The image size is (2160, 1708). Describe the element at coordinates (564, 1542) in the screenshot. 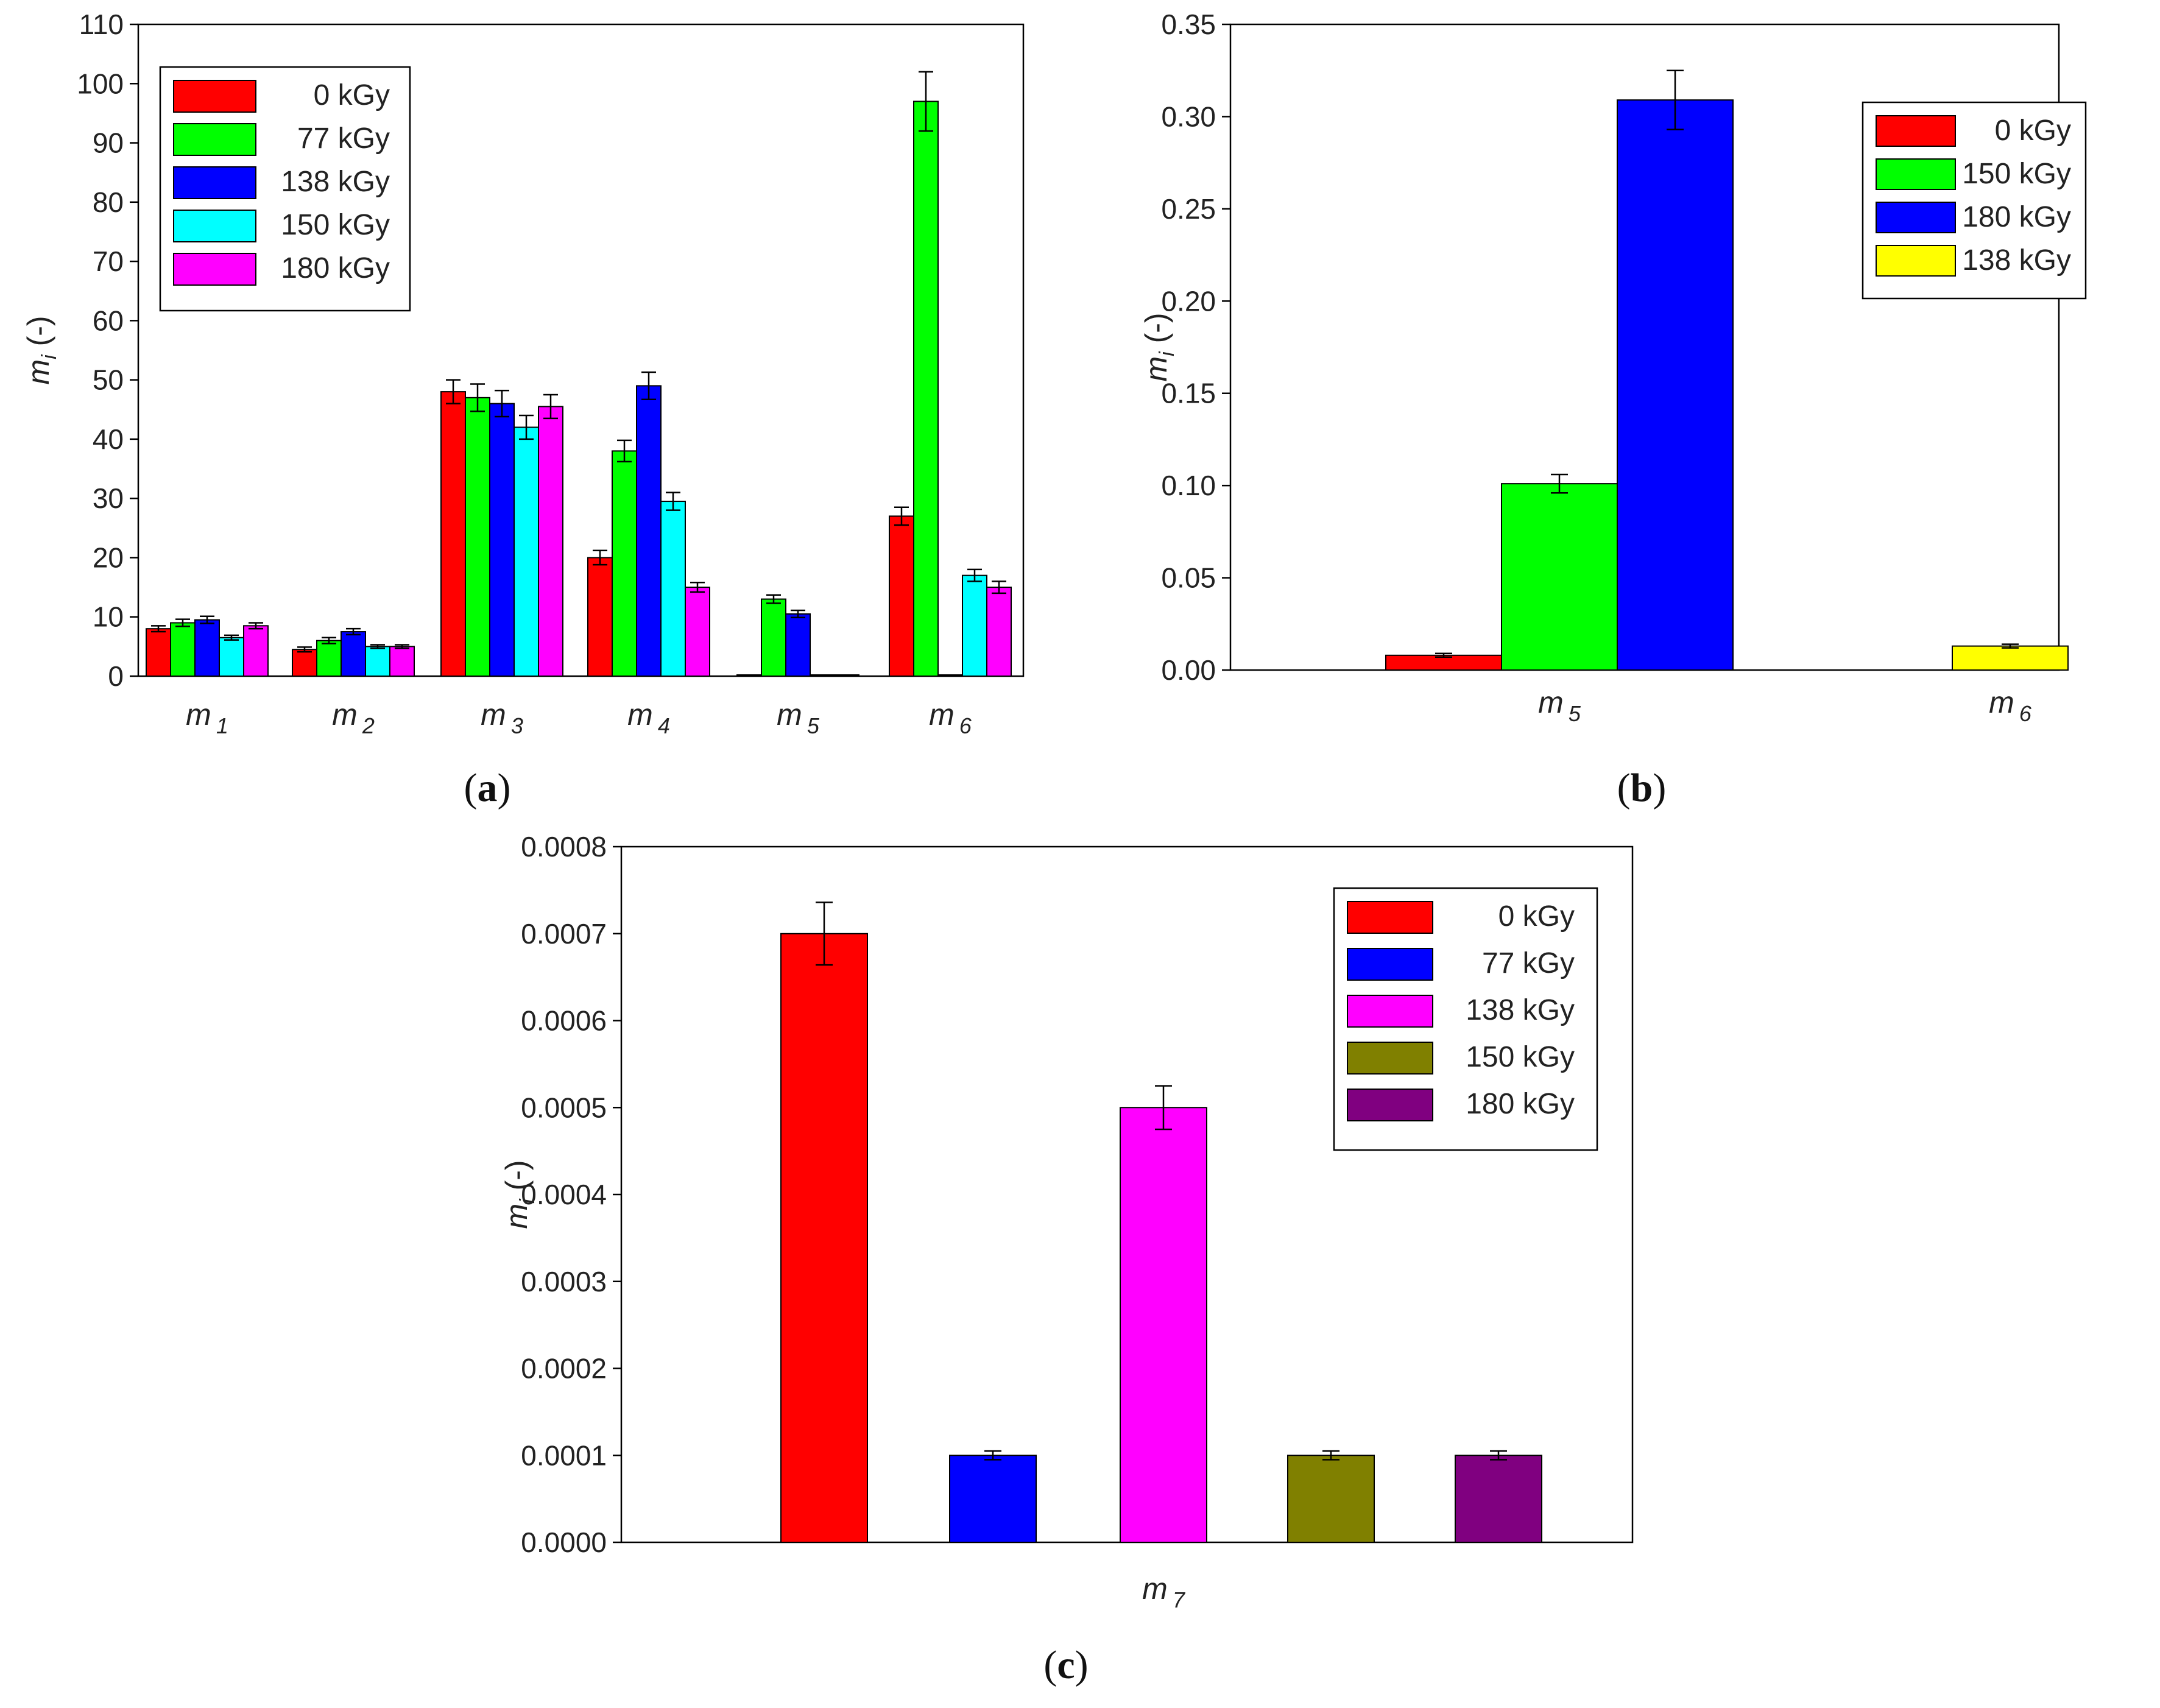

I see `y-tick-label: 0.0000` at that location.